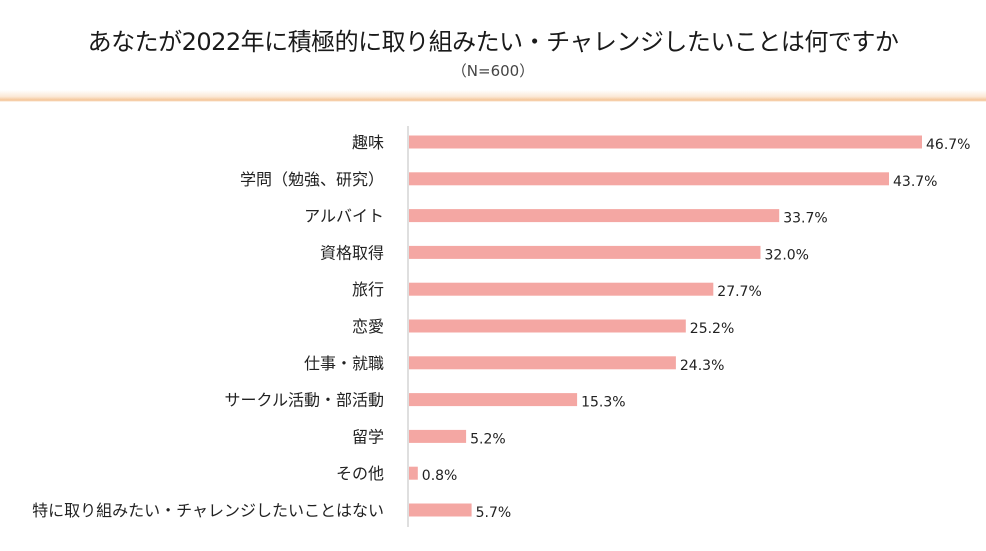  Describe the element at coordinates (344, 363) in the screenshot. I see `category-label: 仕事・就職` at that location.